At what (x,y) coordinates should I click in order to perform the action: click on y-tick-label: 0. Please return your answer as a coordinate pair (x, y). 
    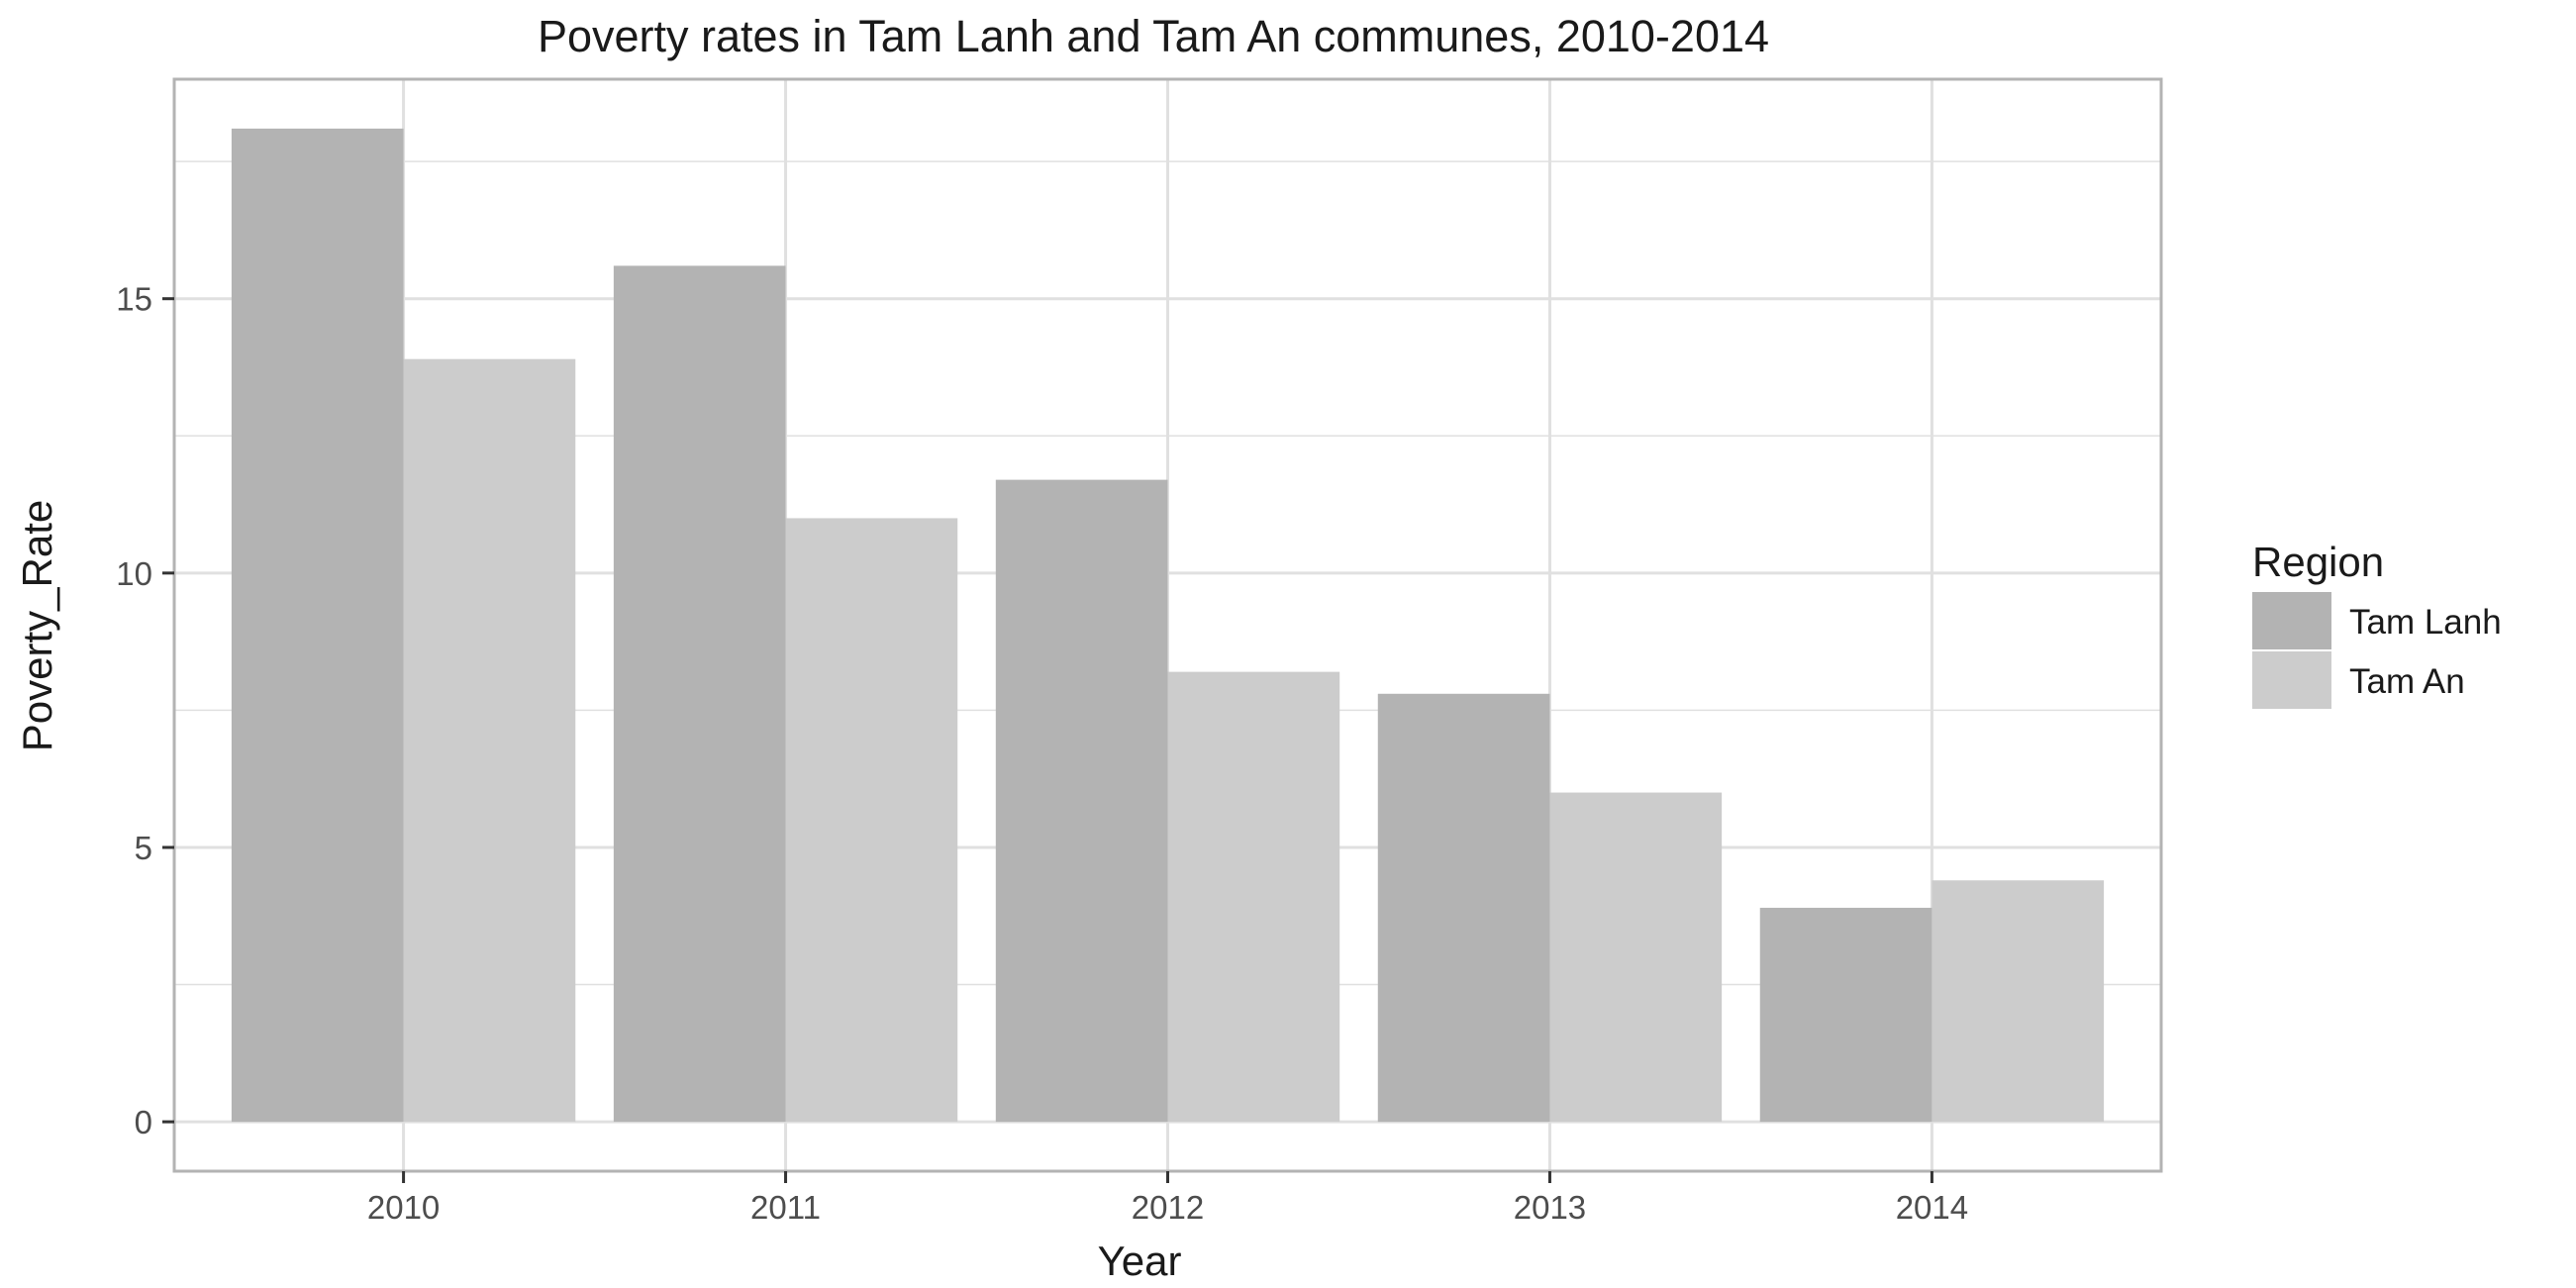
    Looking at the image, I should click on (144, 1122).